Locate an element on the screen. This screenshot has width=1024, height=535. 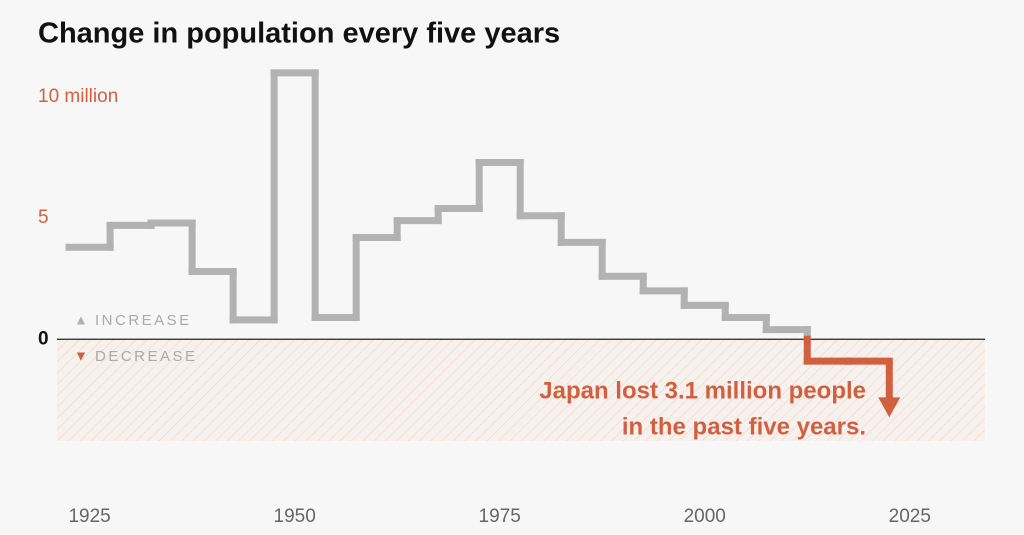
legend-label: INCREASE is located at coordinates (143, 320).